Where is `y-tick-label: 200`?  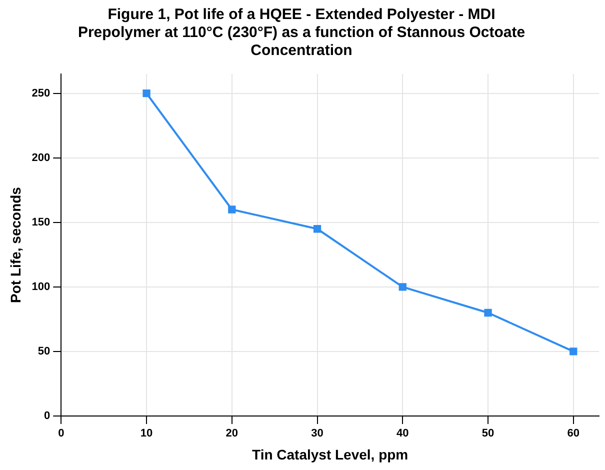 y-tick-label: 200 is located at coordinates (41, 158).